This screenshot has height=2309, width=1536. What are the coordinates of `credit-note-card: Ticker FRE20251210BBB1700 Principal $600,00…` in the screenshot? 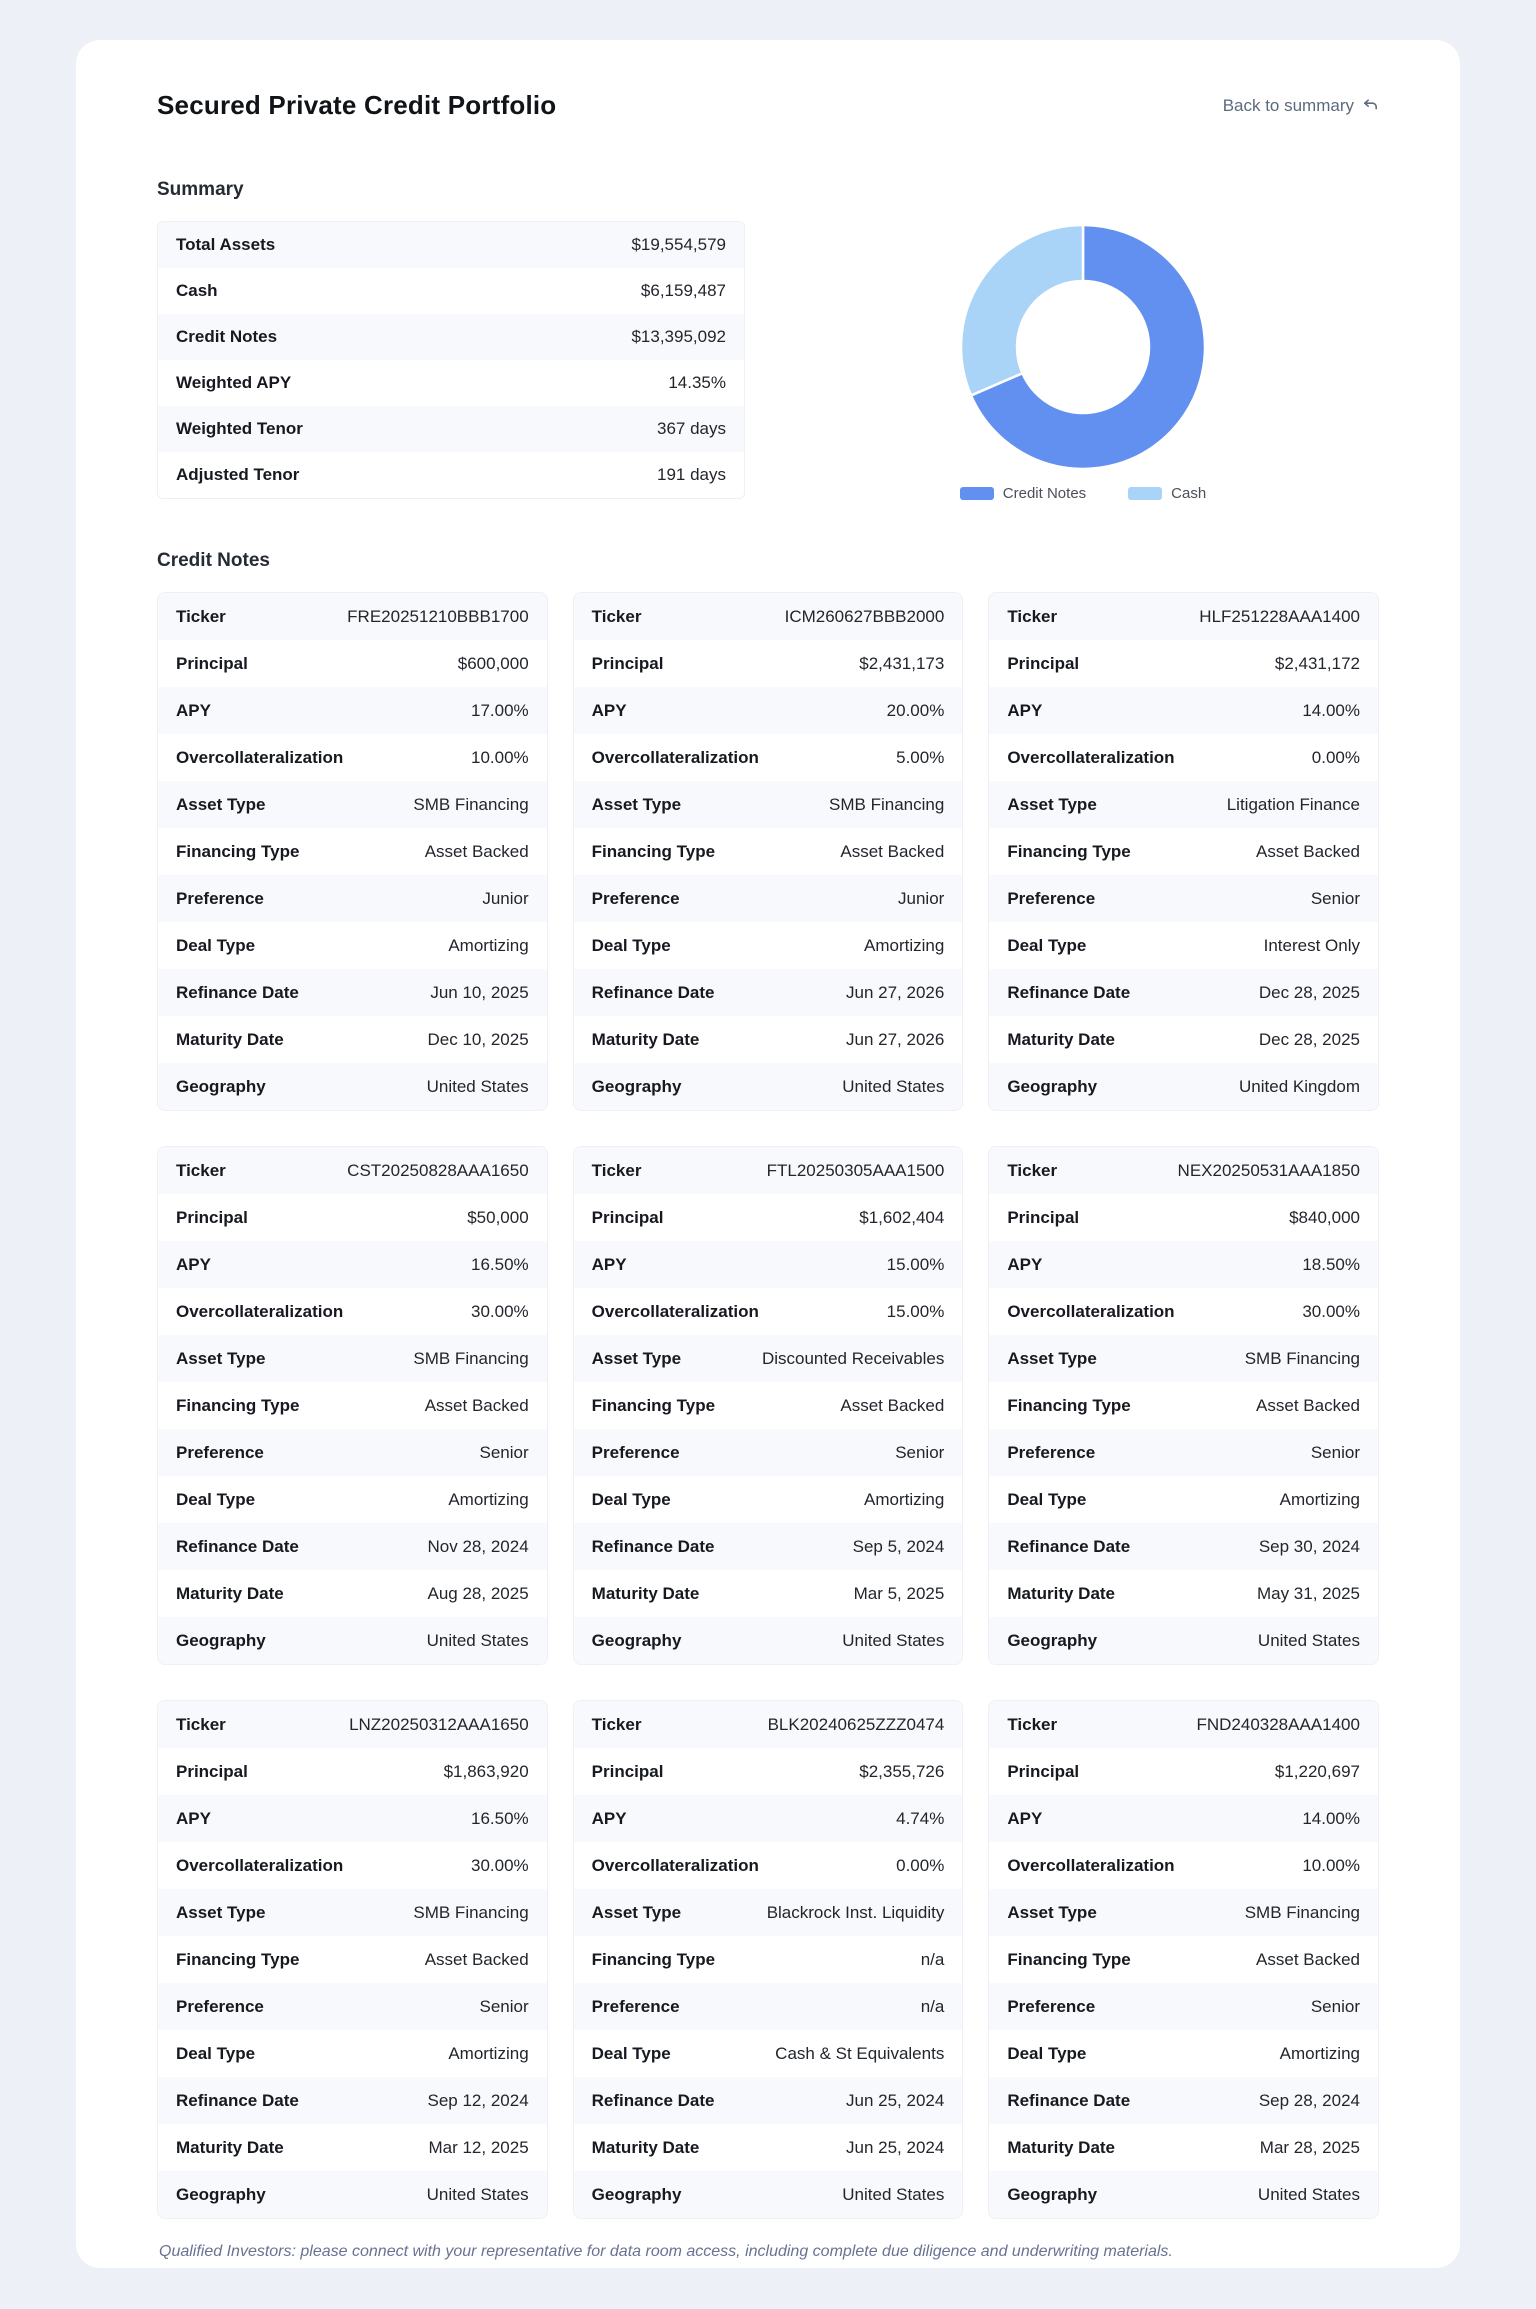 It's located at (352, 851).